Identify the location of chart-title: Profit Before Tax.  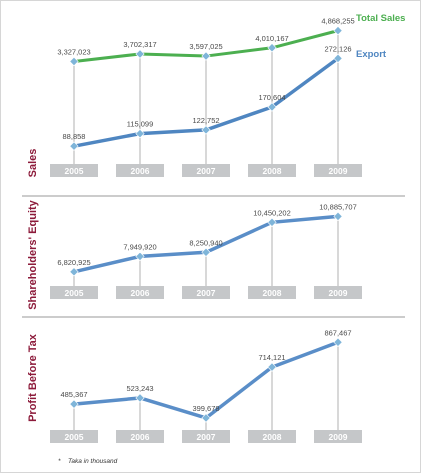
(33, 377).